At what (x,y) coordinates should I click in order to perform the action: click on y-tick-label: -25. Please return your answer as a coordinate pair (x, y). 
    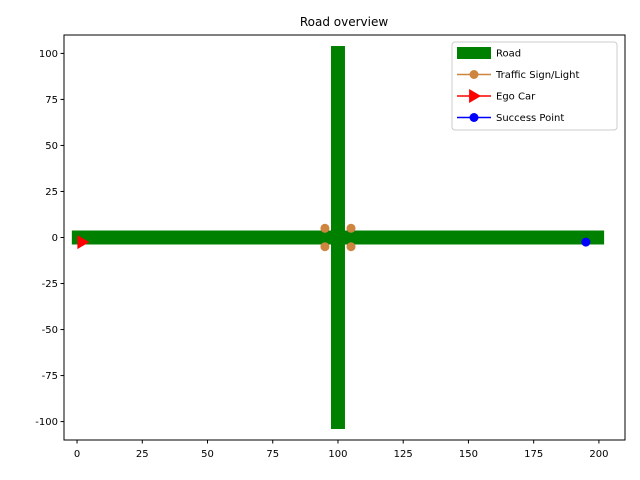
    Looking at the image, I should click on (50, 284).